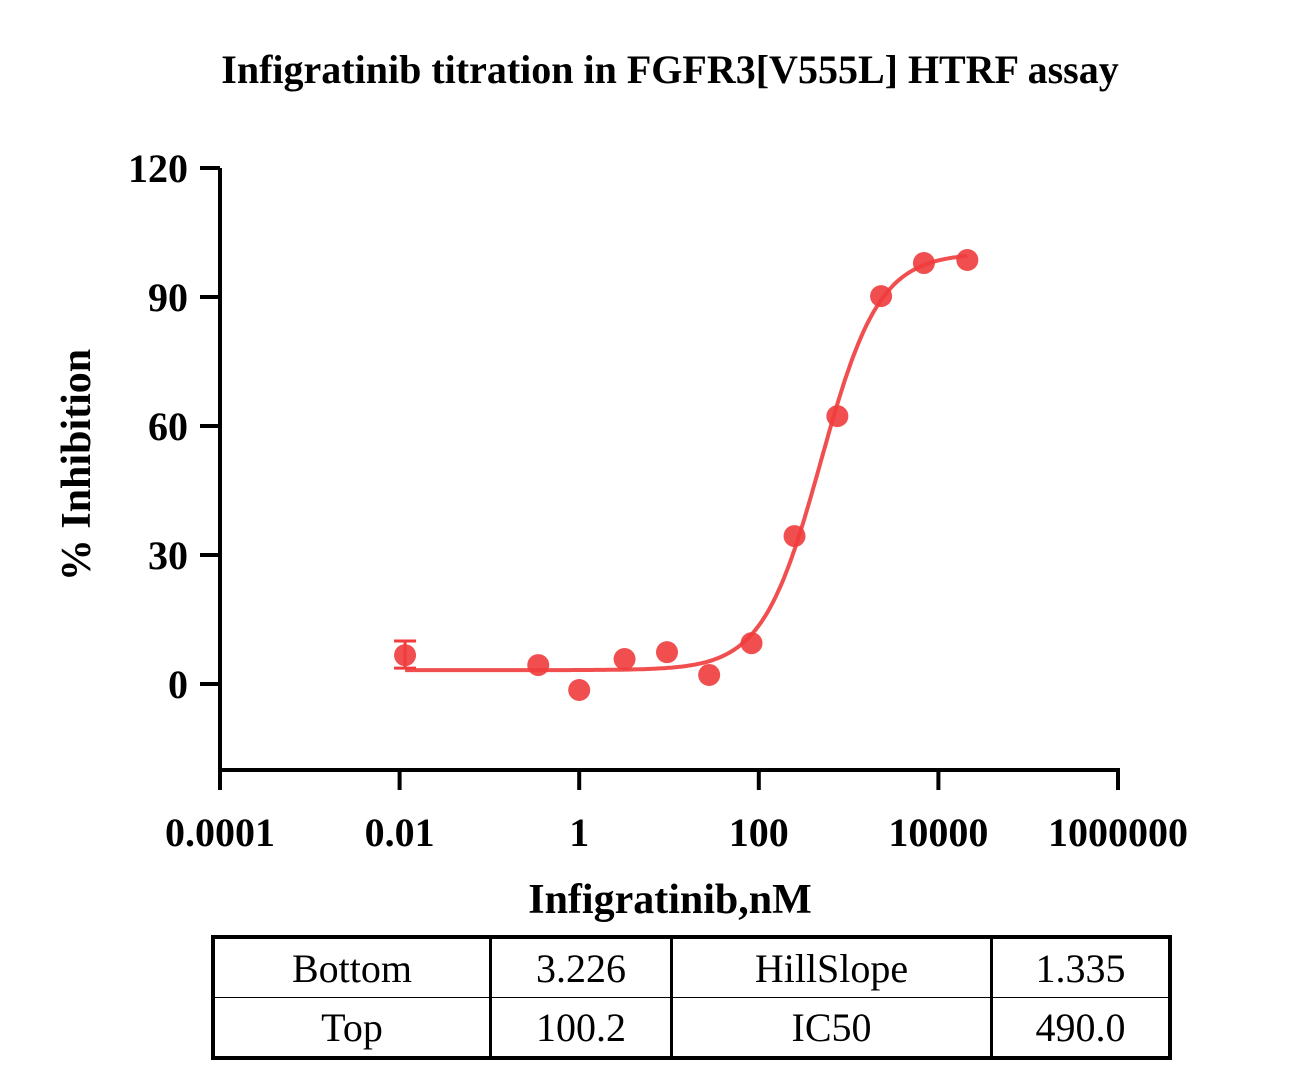 The width and height of the screenshot is (1295, 1092). What do you see at coordinates (759, 832) in the screenshot?
I see `x-tick-label: 100` at bounding box center [759, 832].